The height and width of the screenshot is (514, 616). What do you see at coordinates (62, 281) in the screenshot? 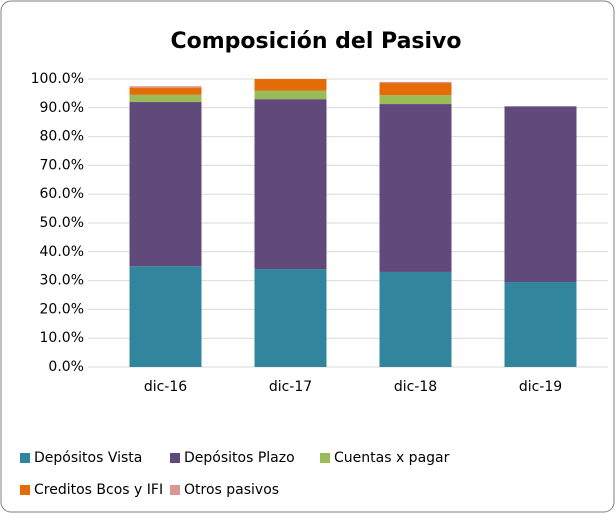
I see `y-tick-label: 30.0%` at bounding box center [62, 281].